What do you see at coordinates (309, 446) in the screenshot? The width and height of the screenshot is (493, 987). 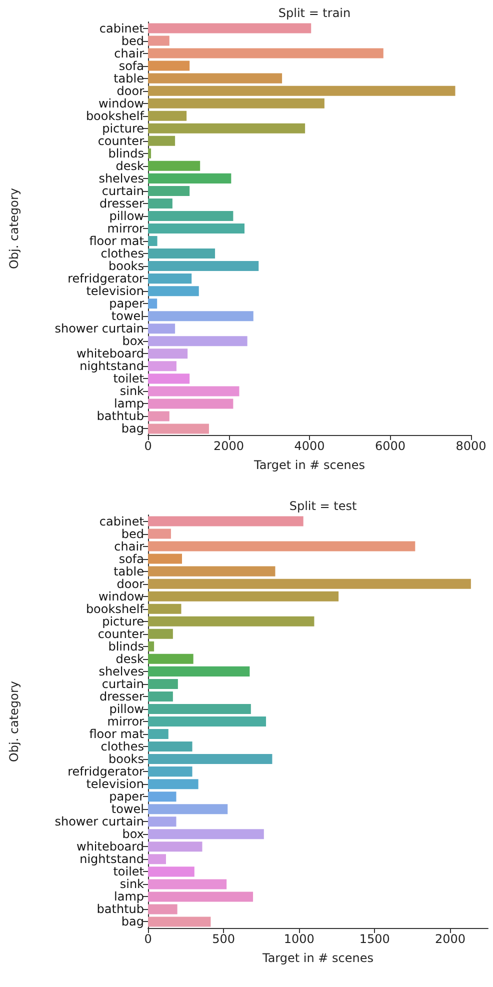 I see `x-tick-label: 4000` at bounding box center [309, 446].